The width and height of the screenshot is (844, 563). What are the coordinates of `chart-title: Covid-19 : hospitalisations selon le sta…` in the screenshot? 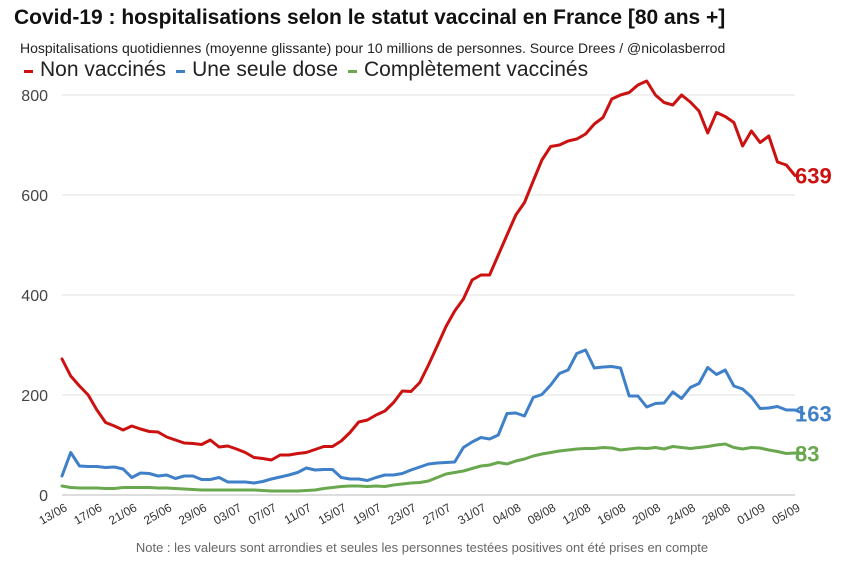 It's located at (370, 17).